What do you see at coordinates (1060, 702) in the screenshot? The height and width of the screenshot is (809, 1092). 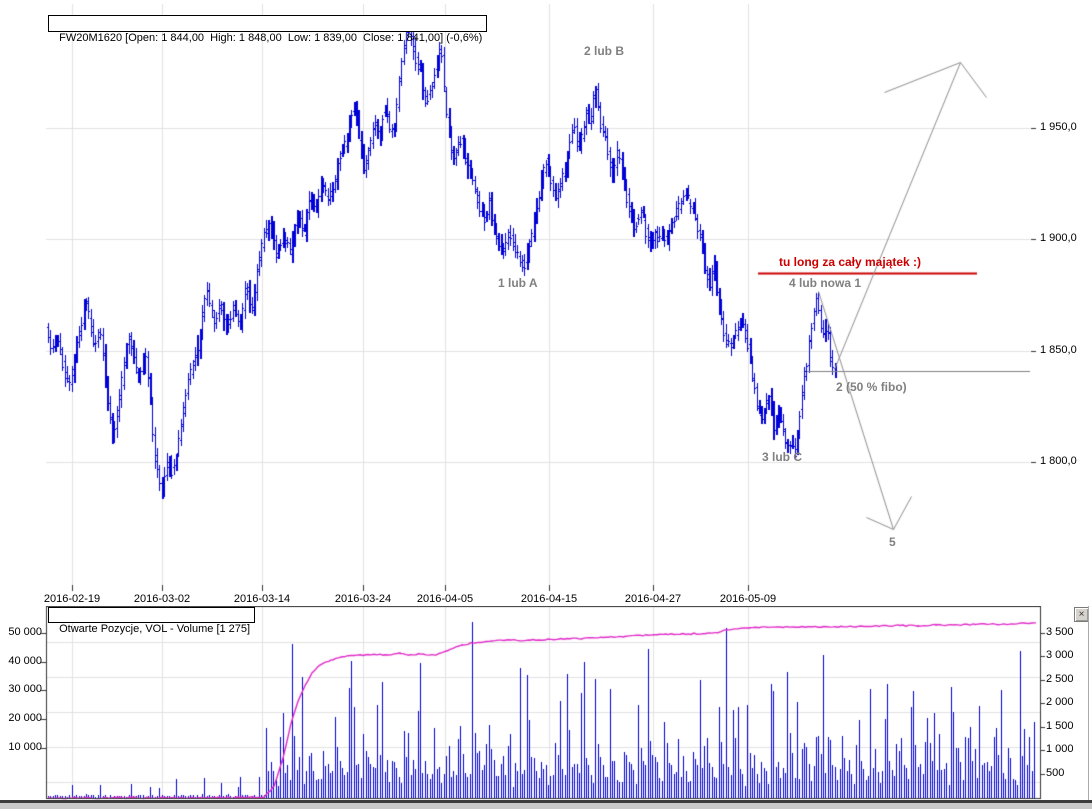 I see `volume-axis-label: 2 000` at bounding box center [1060, 702].